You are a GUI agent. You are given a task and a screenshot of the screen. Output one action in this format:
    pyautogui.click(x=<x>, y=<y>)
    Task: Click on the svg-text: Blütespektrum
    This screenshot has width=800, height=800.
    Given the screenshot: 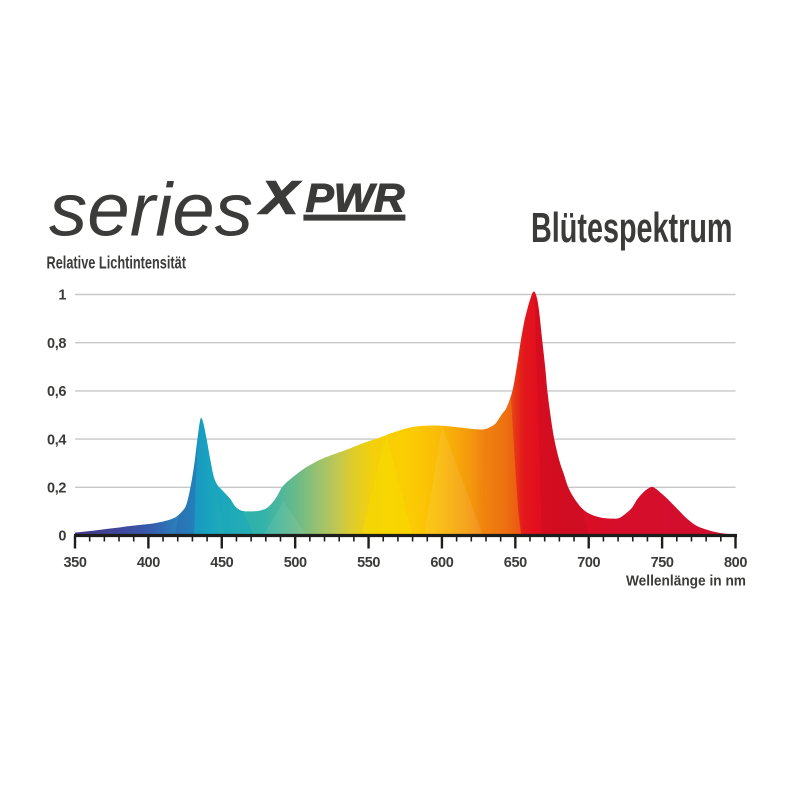 What is the action you would take?
    pyautogui.click(x=632, y=227)
    